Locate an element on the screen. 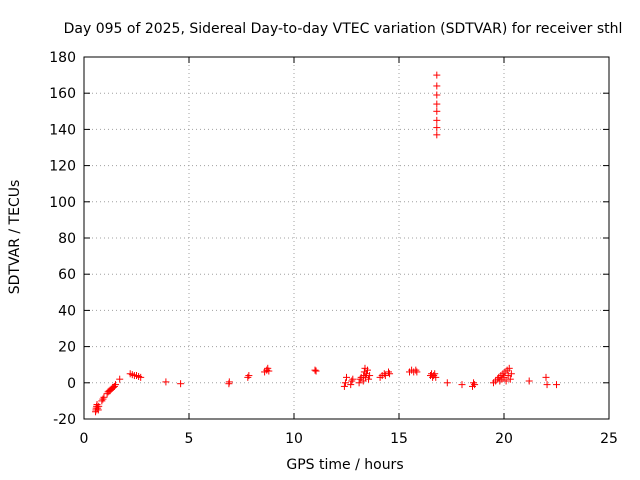 The image size is (640, 480). x-axis-label: GPS time / hours is located at coordinates (344, 465).